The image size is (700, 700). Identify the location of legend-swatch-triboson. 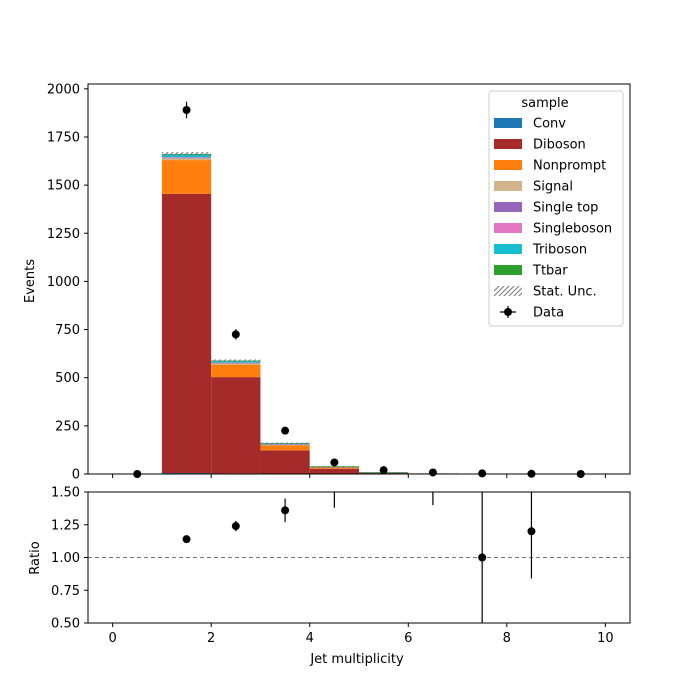
(508, 249).